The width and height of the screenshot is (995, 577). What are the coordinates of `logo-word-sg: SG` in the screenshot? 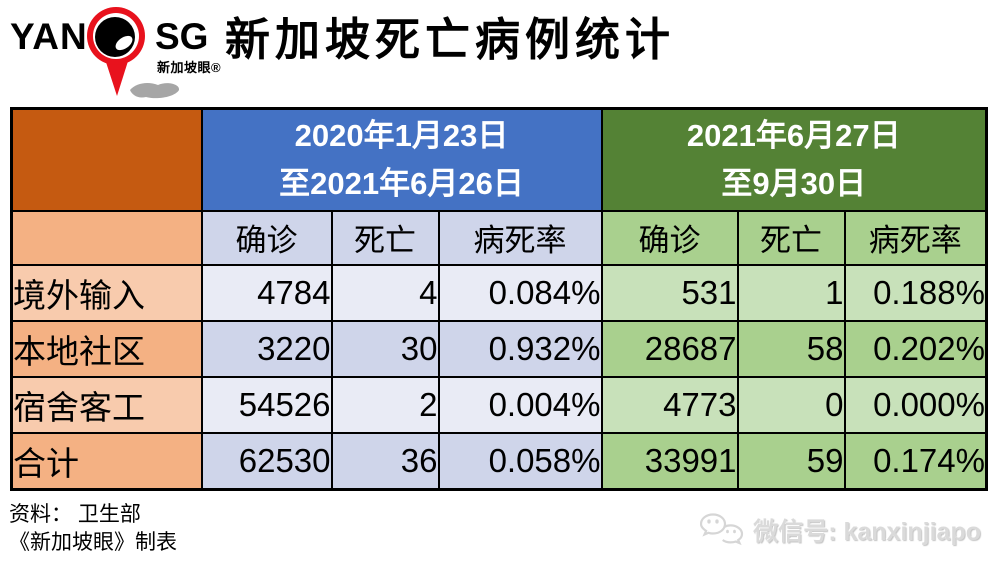 It's located at (182, 36).